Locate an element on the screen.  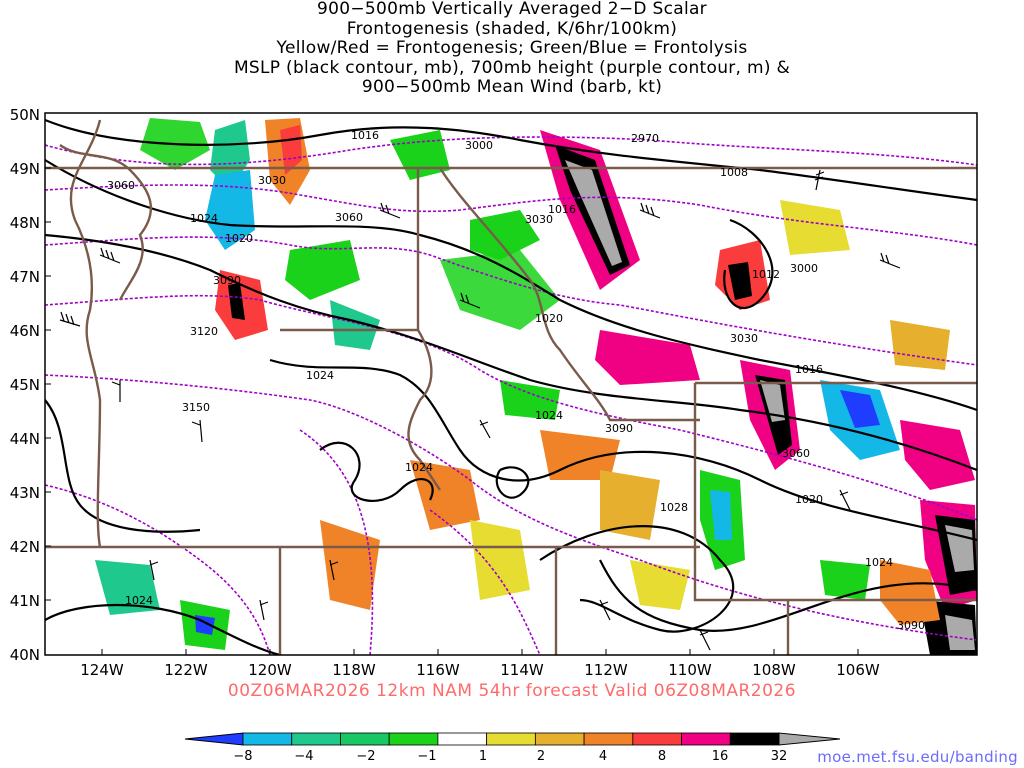
lon-label: 108W is located at coordinates (774, 670).